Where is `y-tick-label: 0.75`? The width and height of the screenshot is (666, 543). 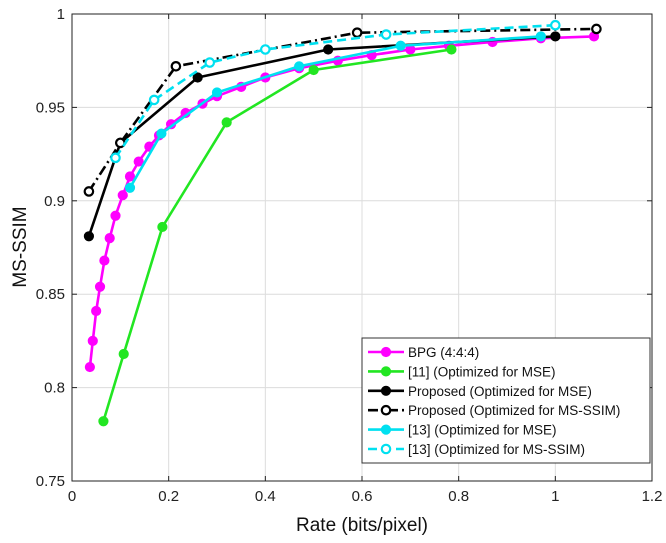
y-tick-label: 0.75 is located at coordinates (50, 481).